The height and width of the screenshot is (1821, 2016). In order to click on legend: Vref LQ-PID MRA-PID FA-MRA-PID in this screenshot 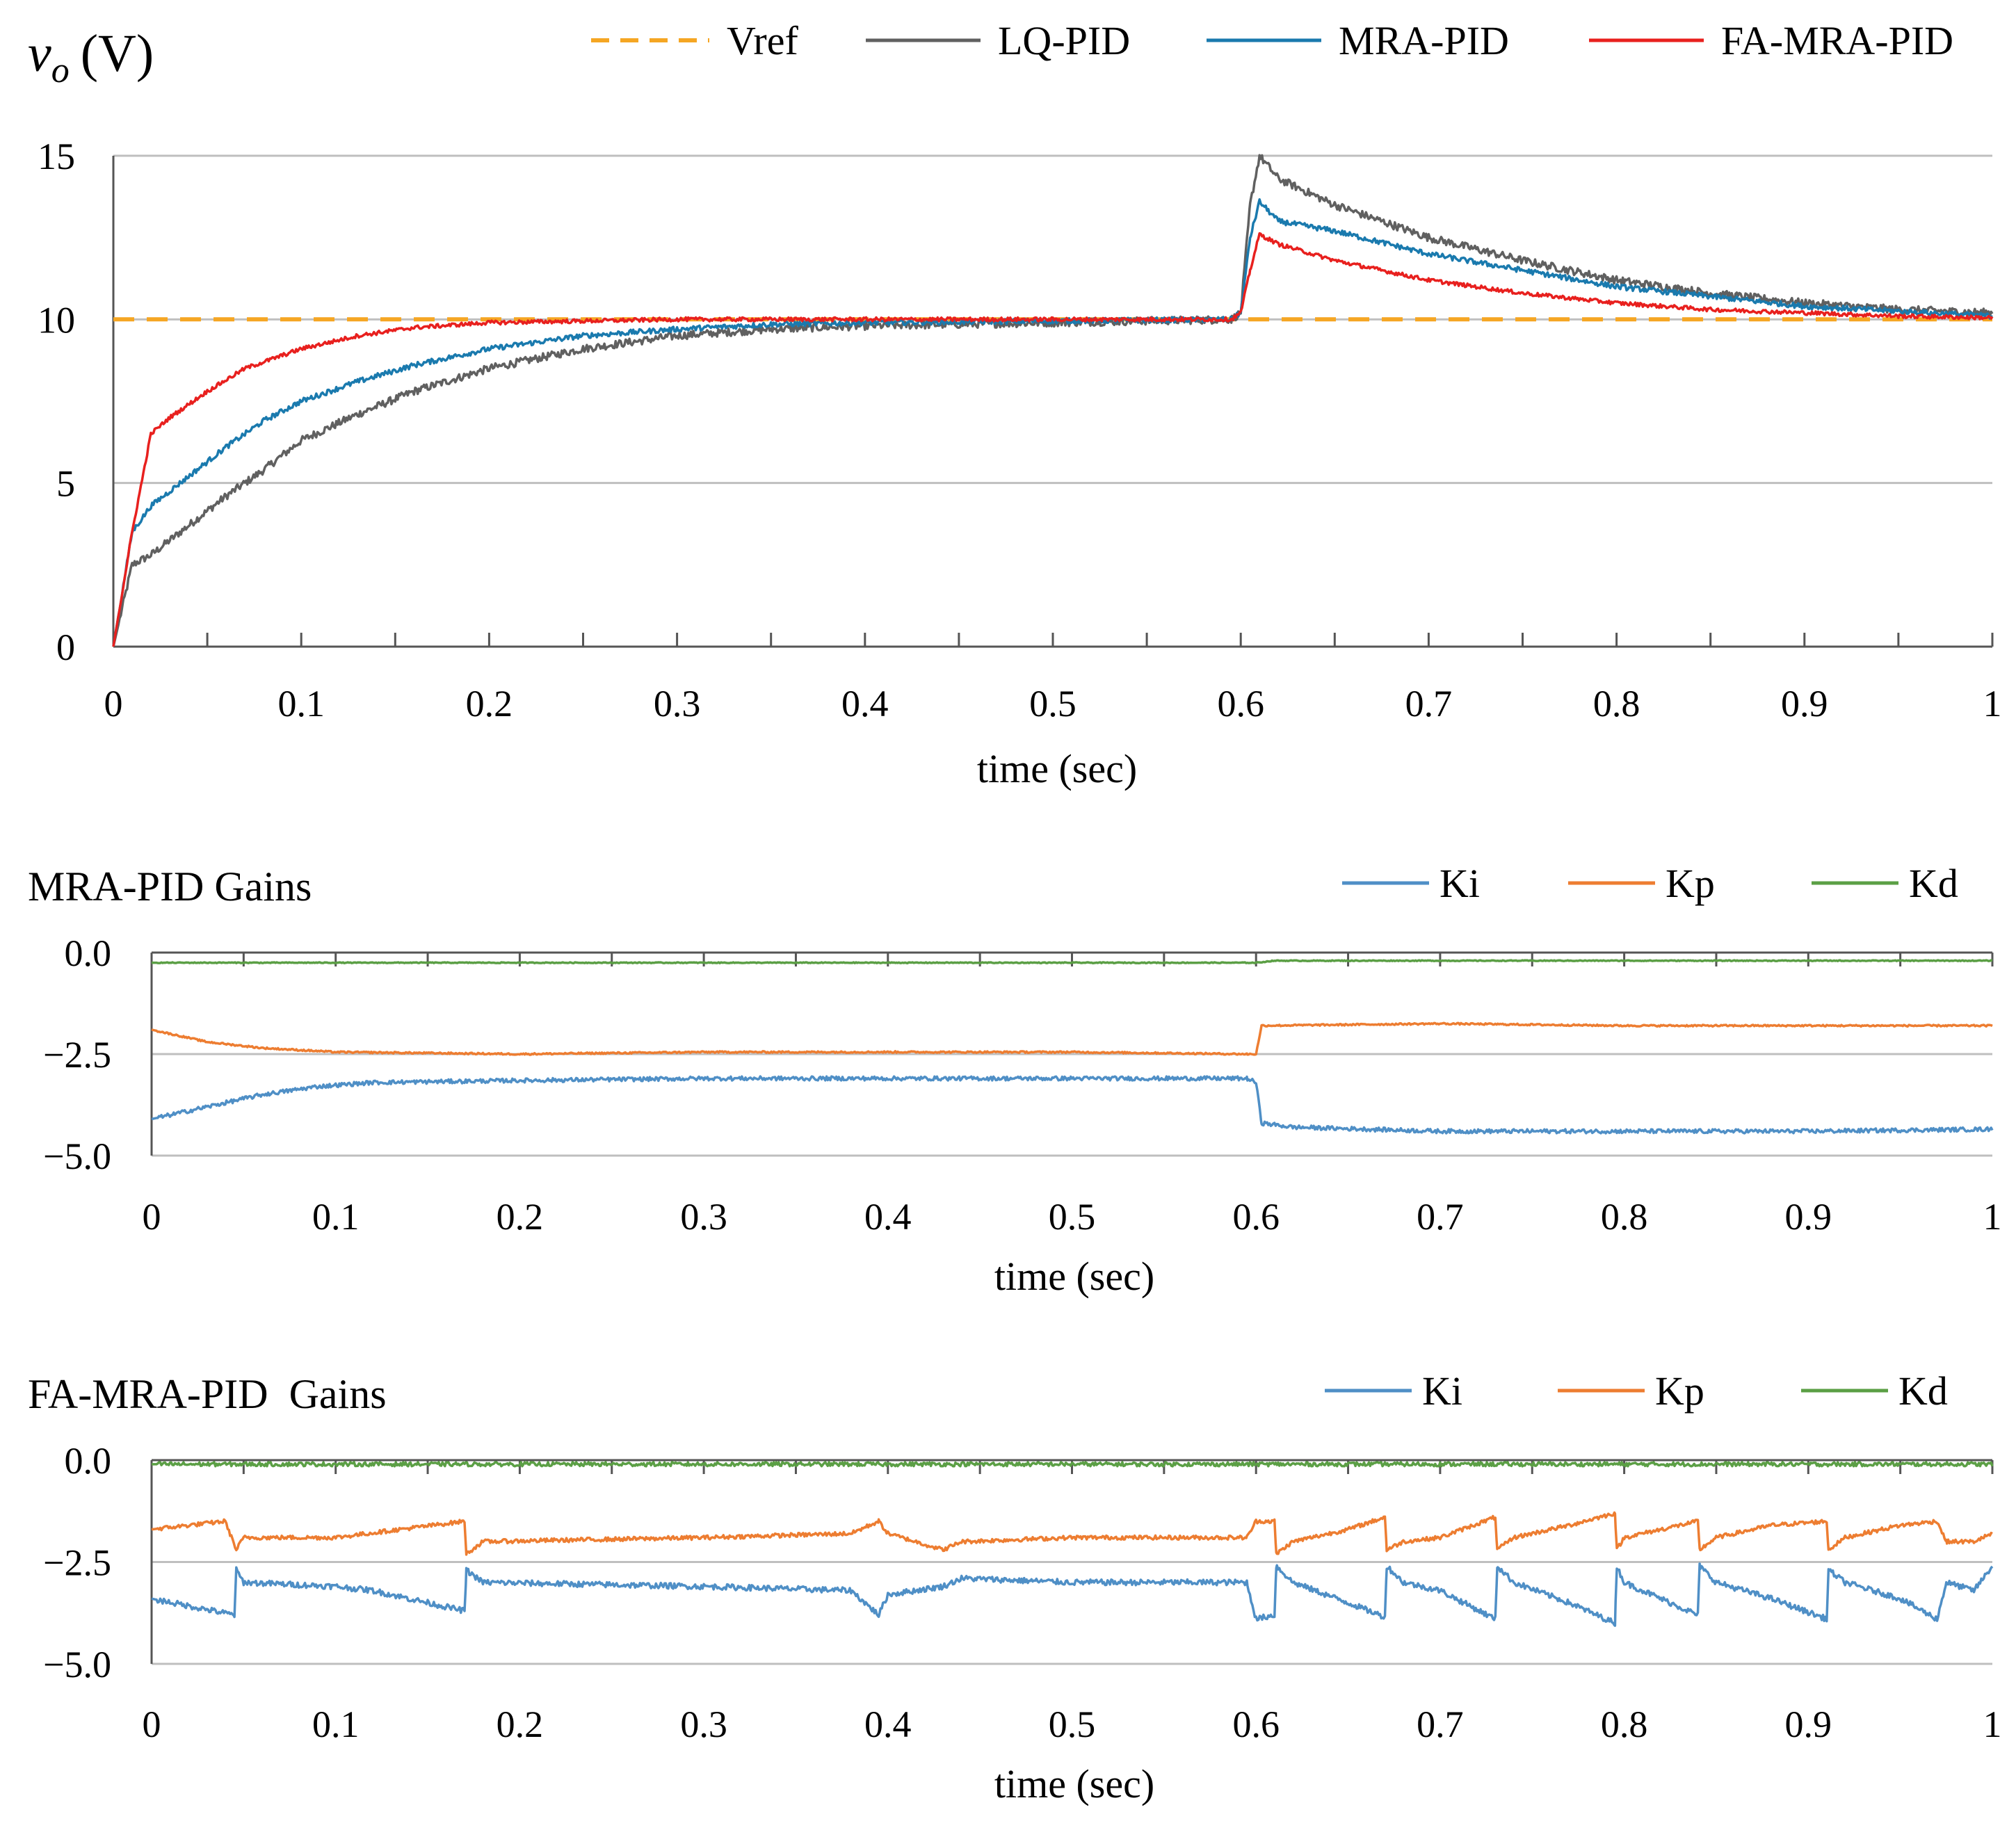, I will do `click(1272, 40)`.